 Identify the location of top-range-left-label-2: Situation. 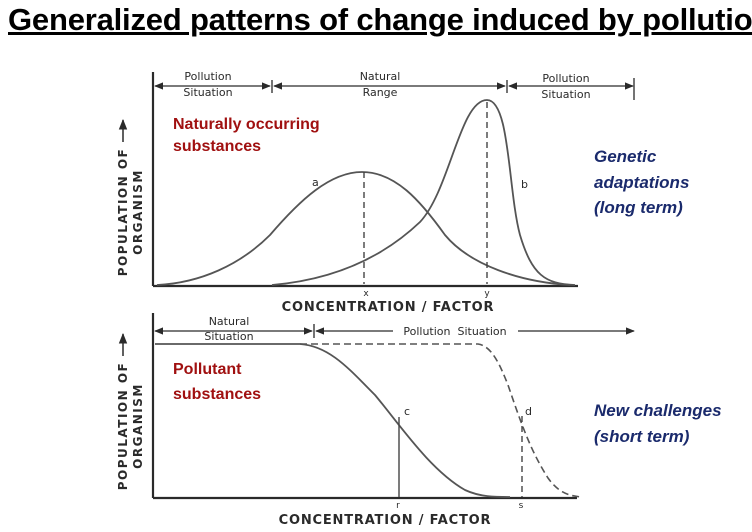
(207, 92).